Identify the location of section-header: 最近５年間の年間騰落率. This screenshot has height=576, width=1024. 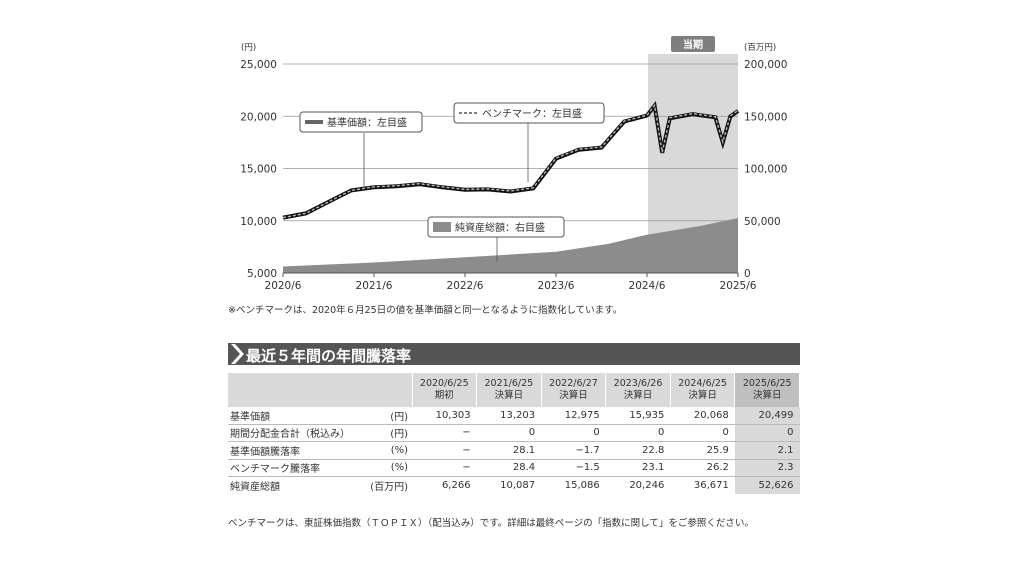
(514, 354).